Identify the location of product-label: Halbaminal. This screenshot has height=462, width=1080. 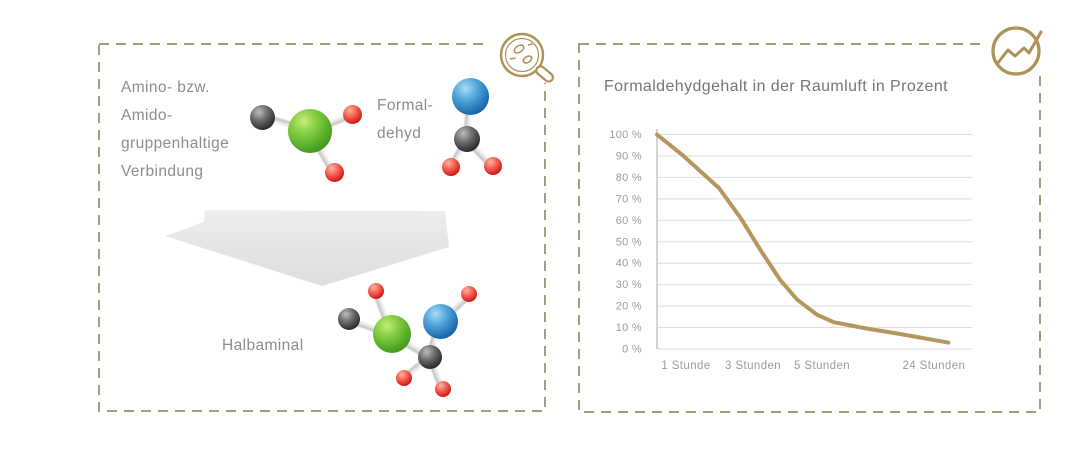
(263, 345).